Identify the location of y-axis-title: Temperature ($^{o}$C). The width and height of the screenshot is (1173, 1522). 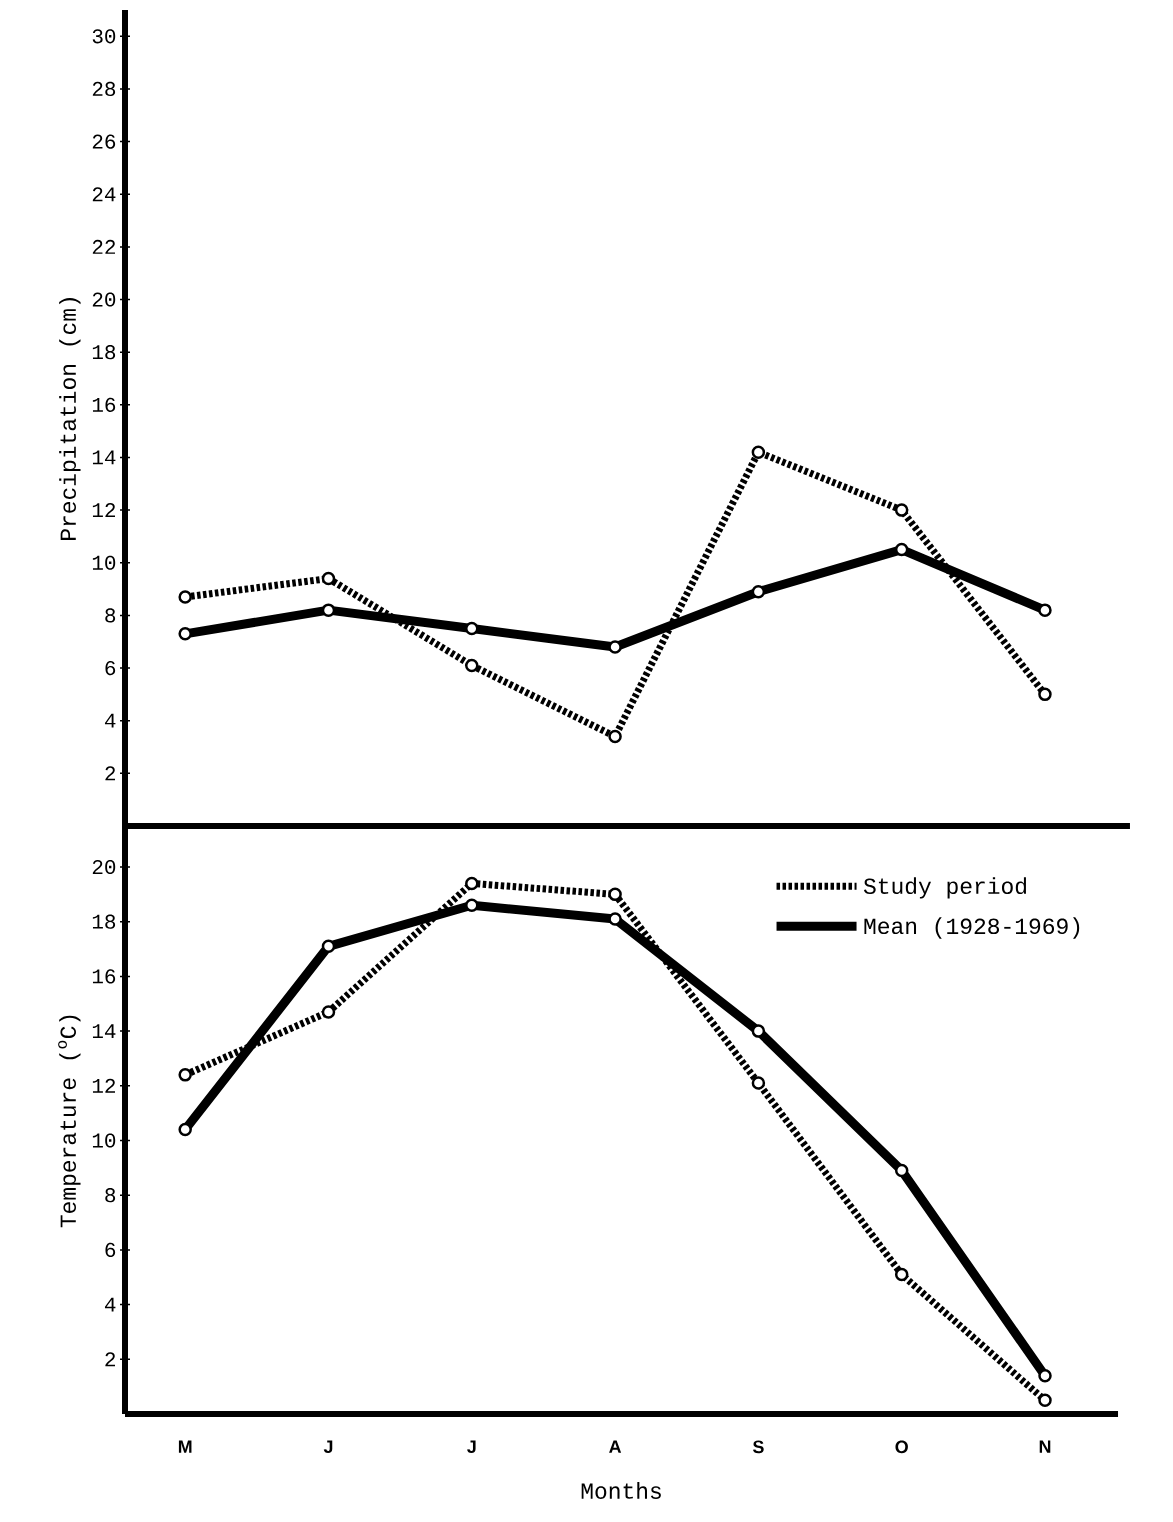
(69, 1121).